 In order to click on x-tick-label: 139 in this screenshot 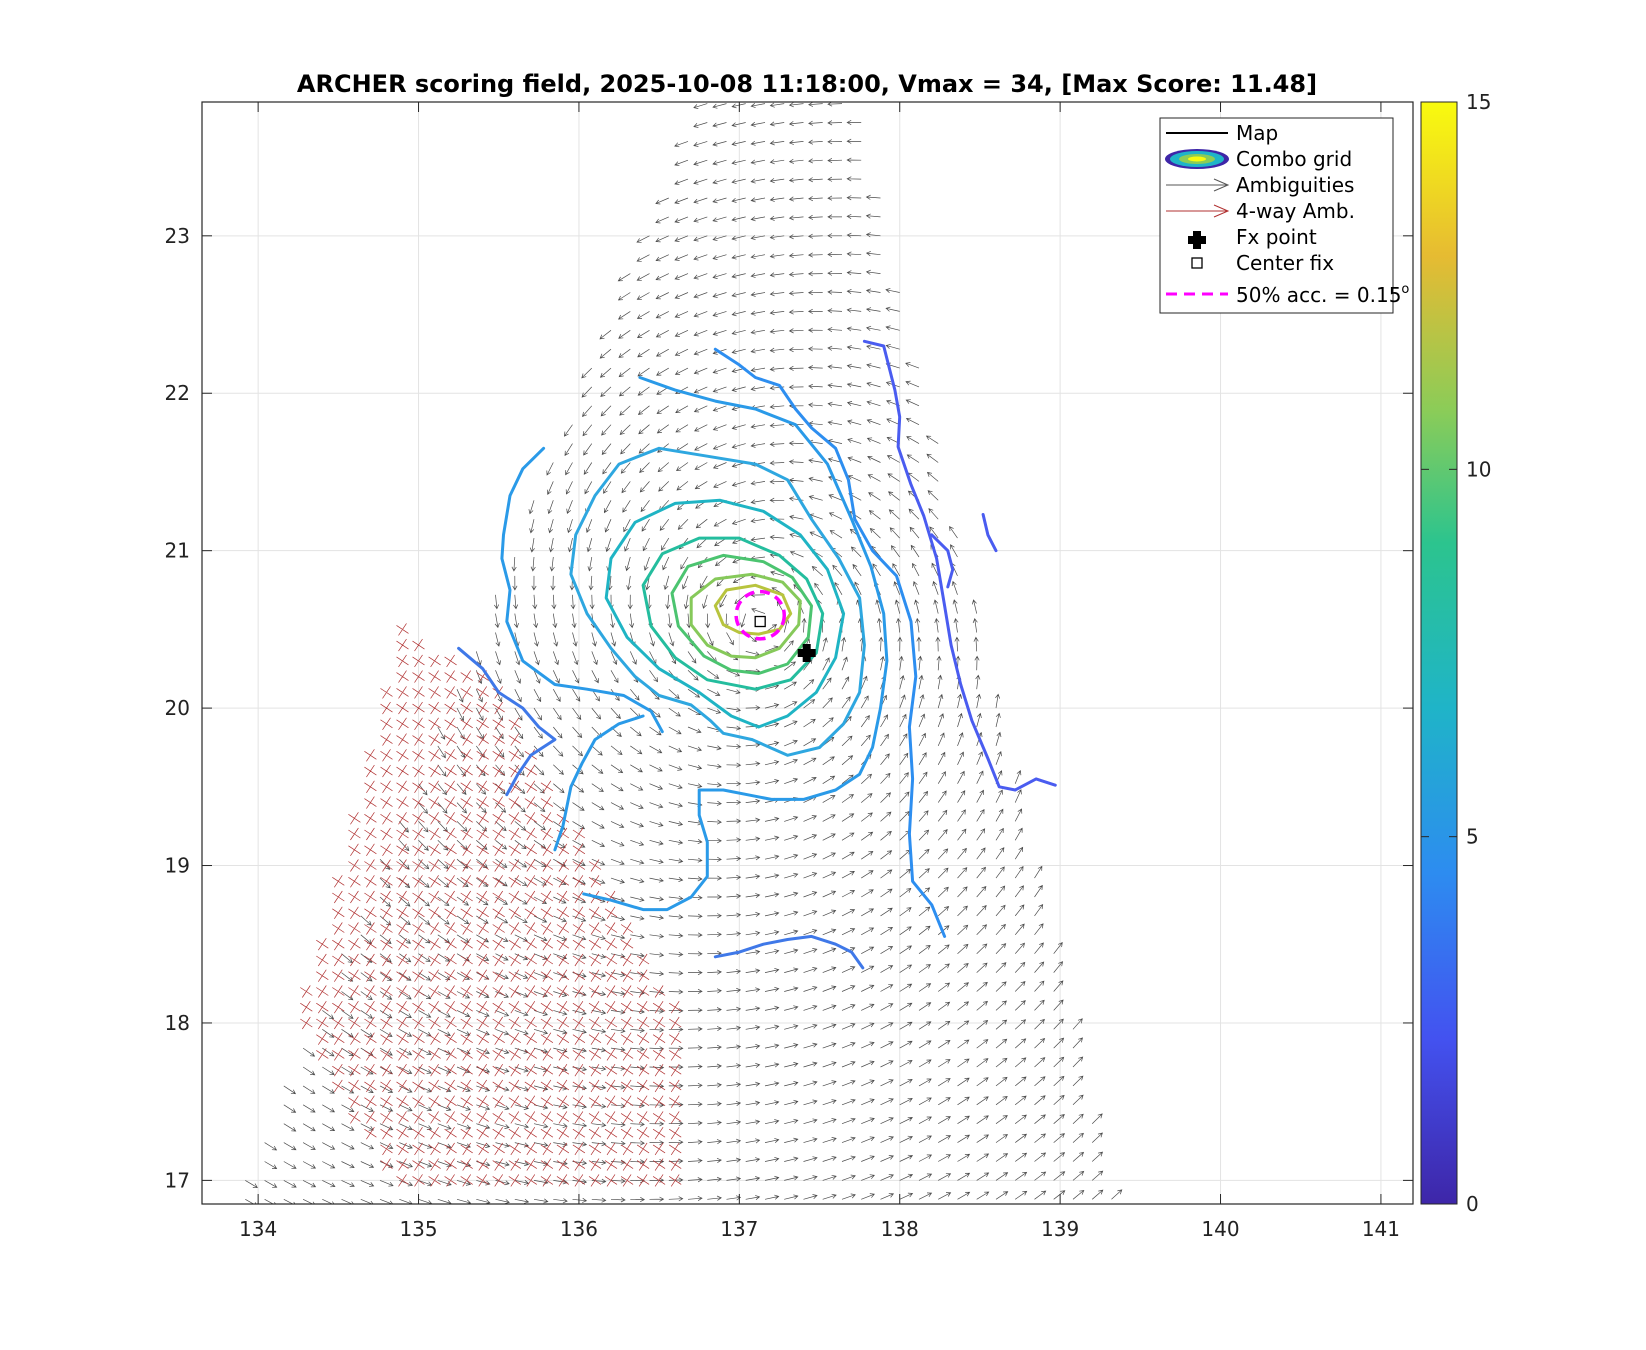, I will do `click(1060, 1229)`.